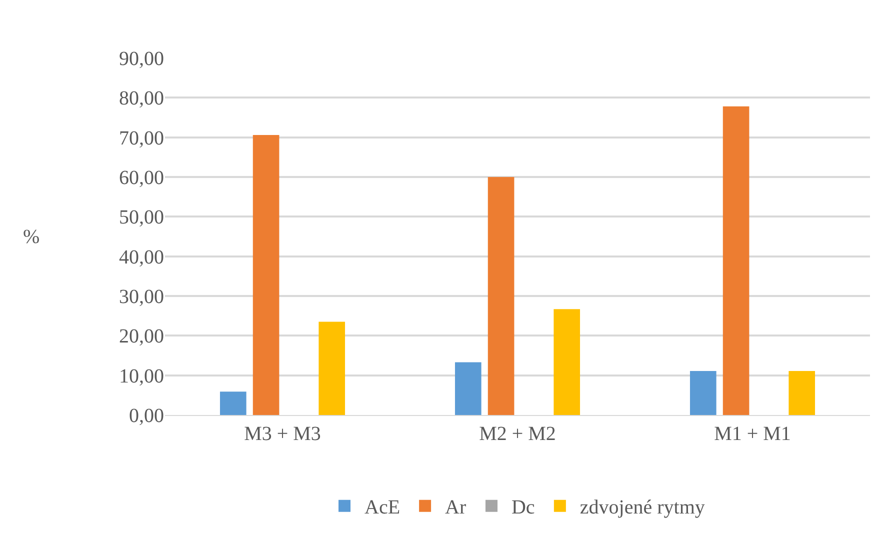  I want to click on y-tick-label: 40,00, so click(141, 257).